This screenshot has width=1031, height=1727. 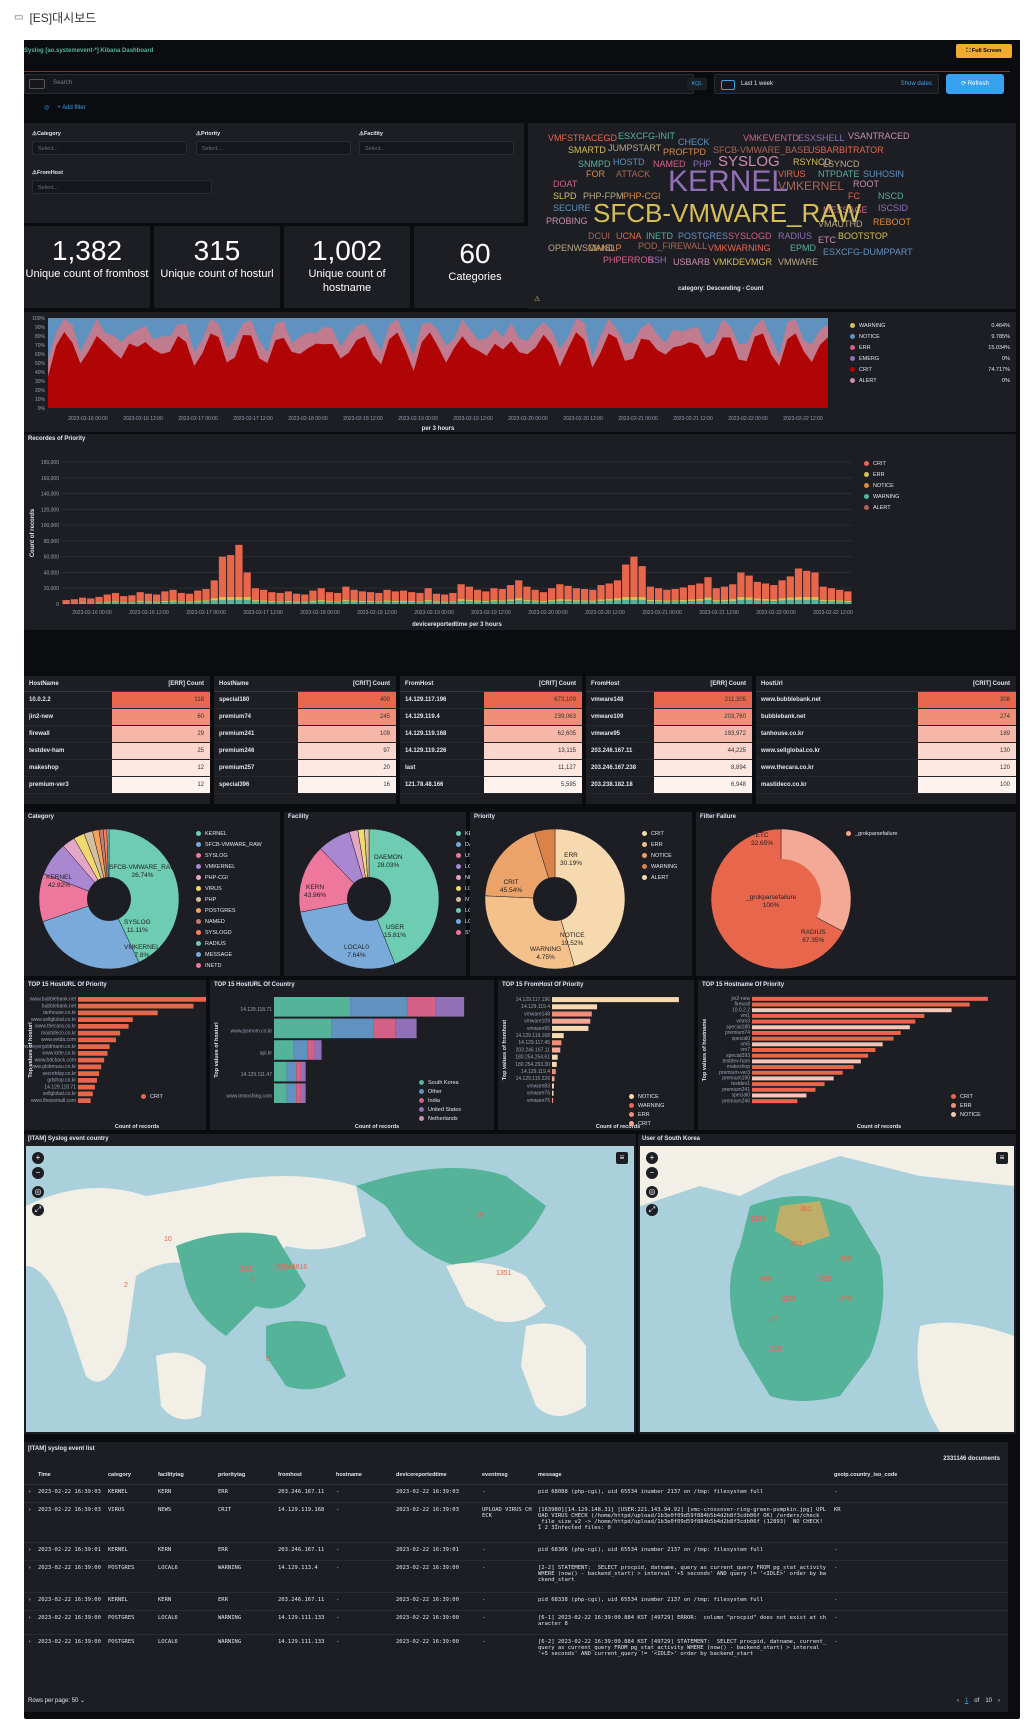 I want to click on word-vmkernel: VMKERNEL, so click(x=811, y=186).